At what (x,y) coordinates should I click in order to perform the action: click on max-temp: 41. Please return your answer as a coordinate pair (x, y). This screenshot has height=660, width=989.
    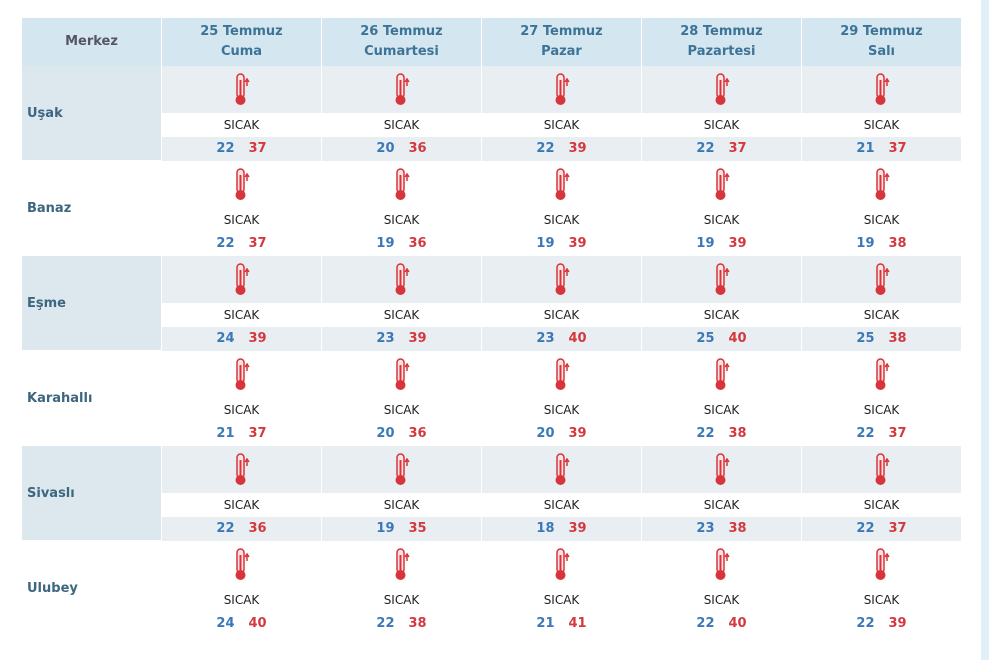
    Looking at the image, I should click on (577, 623).